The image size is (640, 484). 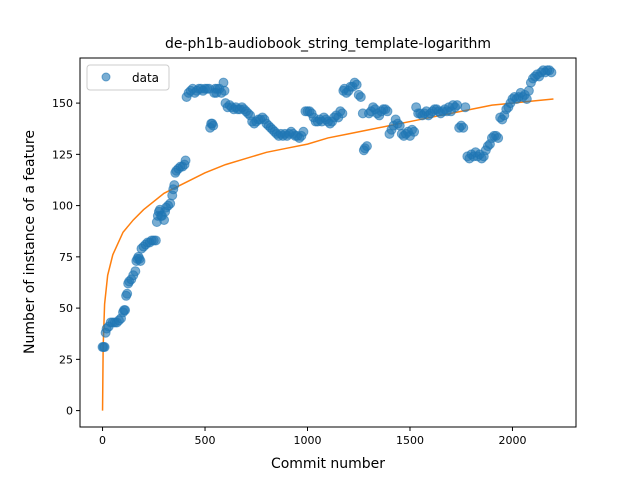 What do you see at coordinates (62, 206) in the screenshot?
I see `y-tick-label-100: 100` at bounding box center [62, 206].